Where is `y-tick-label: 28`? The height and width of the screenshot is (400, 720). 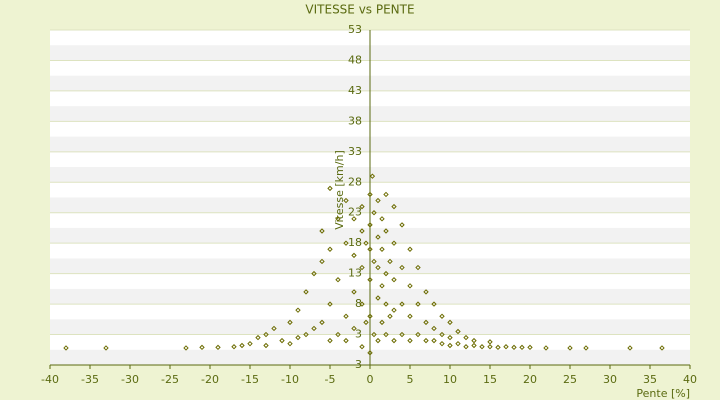
y-tick-label: 28 is located at coordinates (355, 181).